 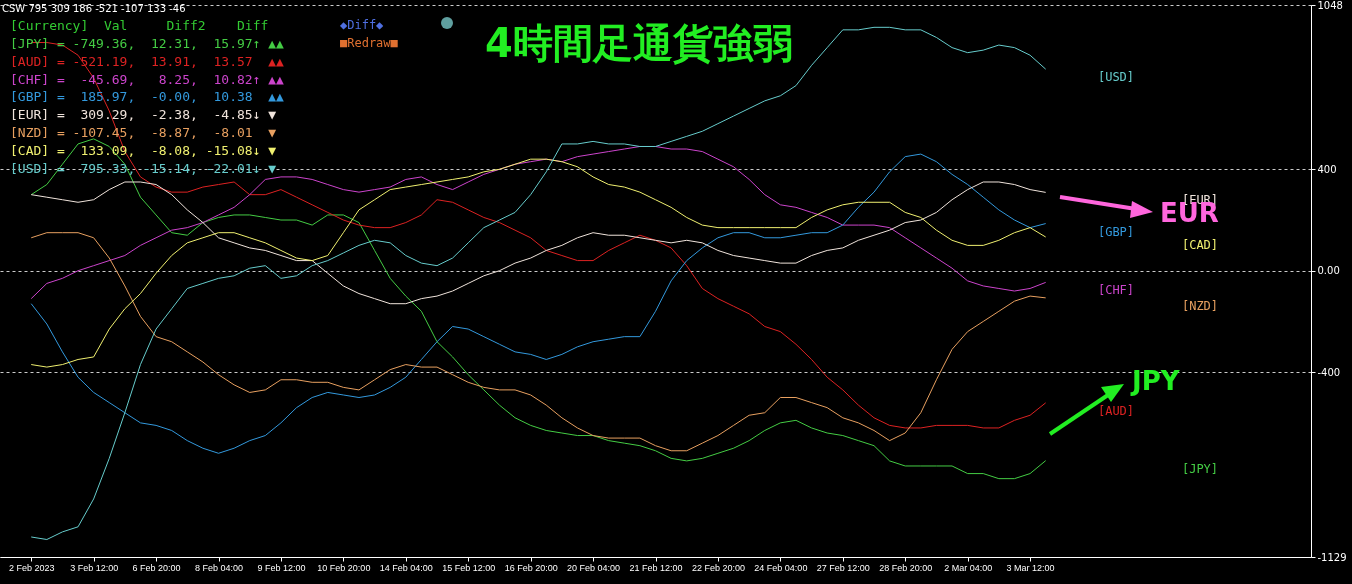 I want to click on x-tick-label: 22 Feb 20:00, so click(x=718, y=567).